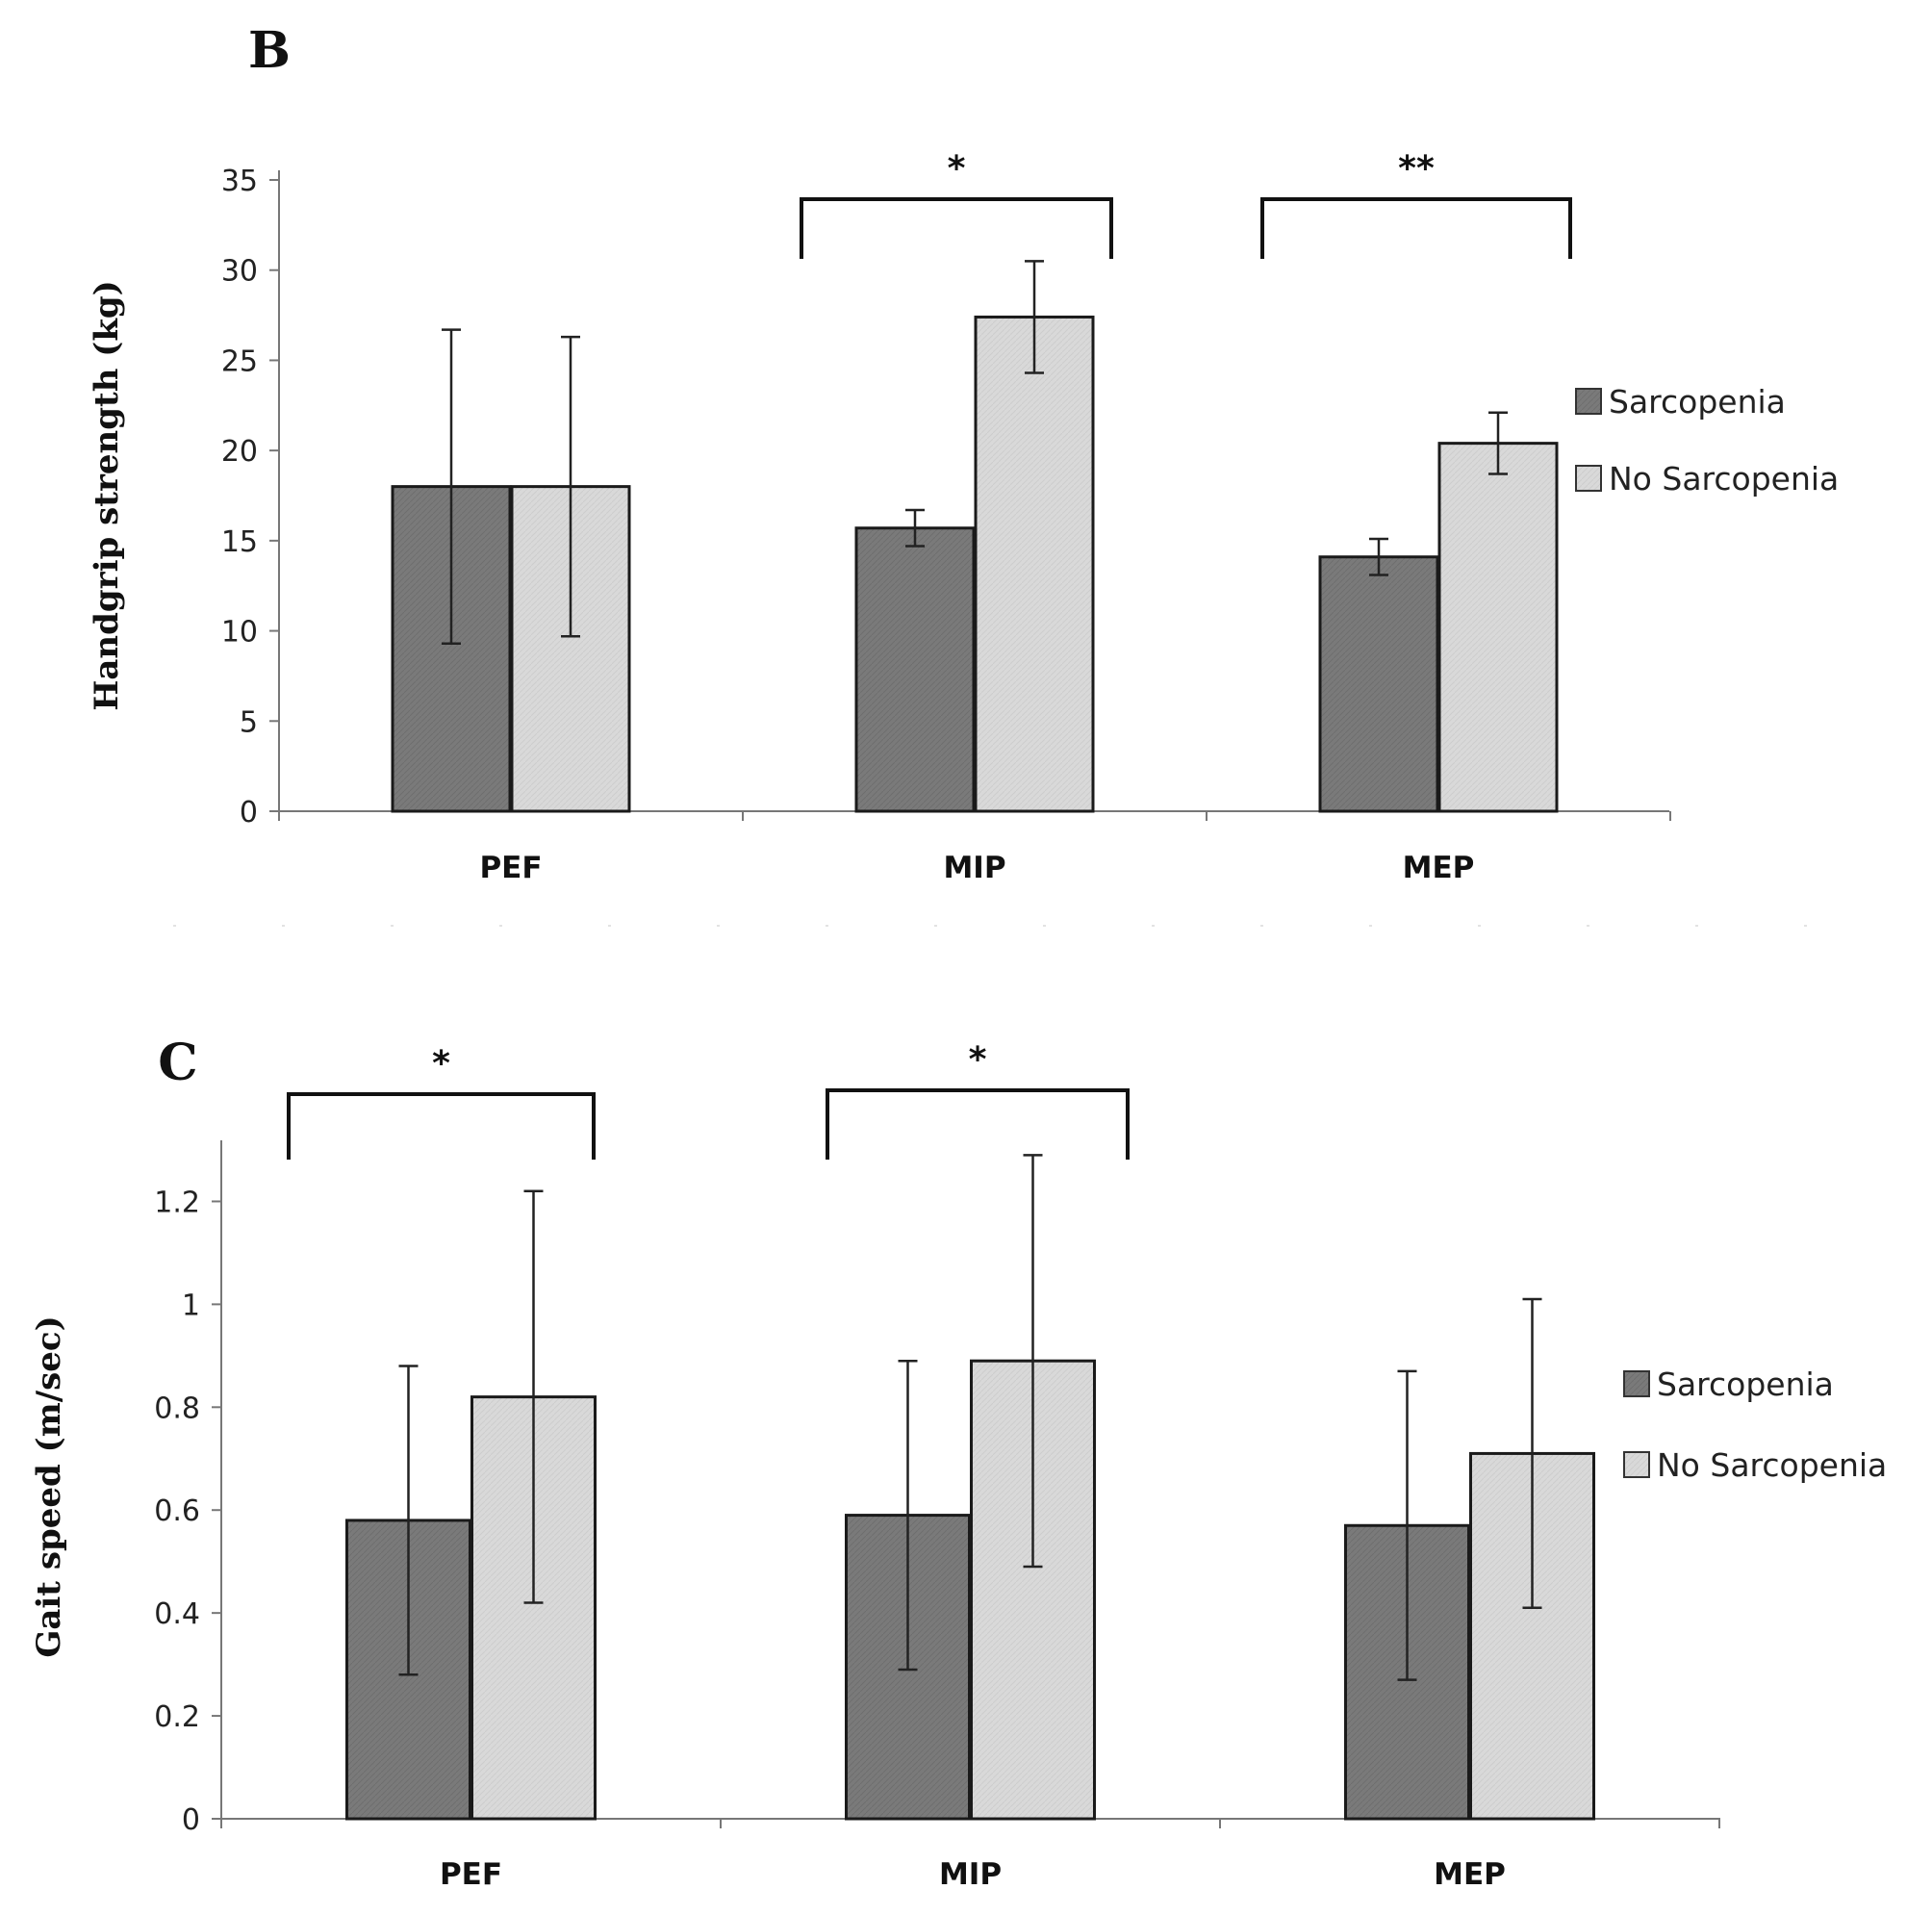 This screenshot has width=1932, height=1915. I want to click on bar-no-sarcopenia-mip, so click(1034, 564).